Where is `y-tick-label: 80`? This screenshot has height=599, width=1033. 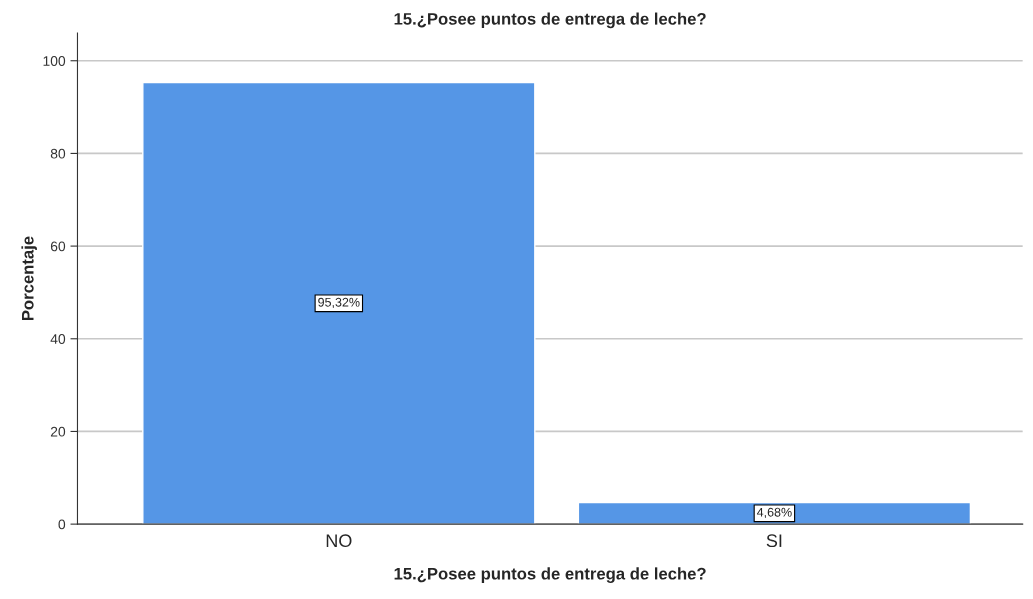 y-tick-label: 80 is located at coordinates (58, 153).